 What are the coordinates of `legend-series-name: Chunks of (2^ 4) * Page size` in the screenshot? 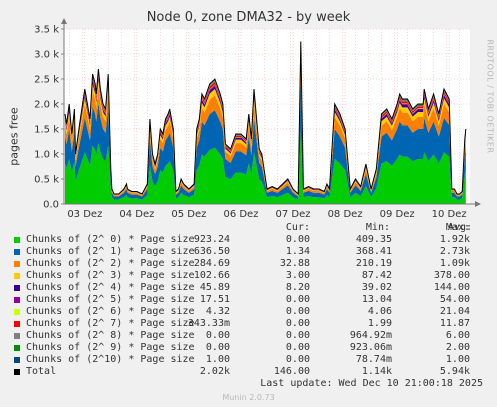 It's located at (110, 287).